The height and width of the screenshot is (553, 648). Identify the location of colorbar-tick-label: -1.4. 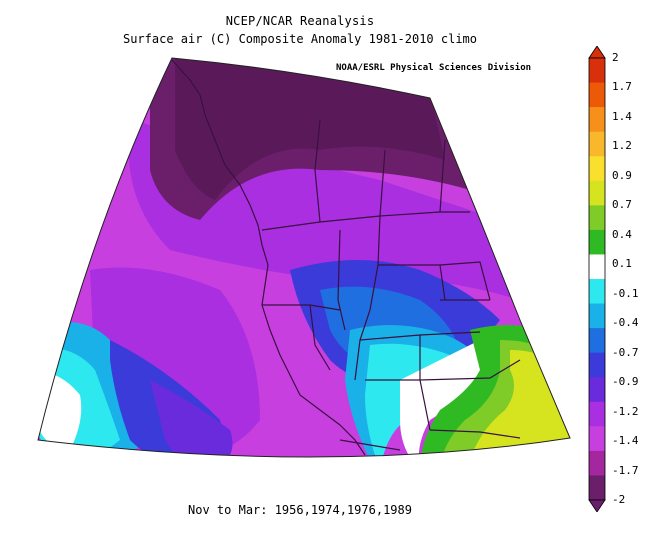
(625, 441).